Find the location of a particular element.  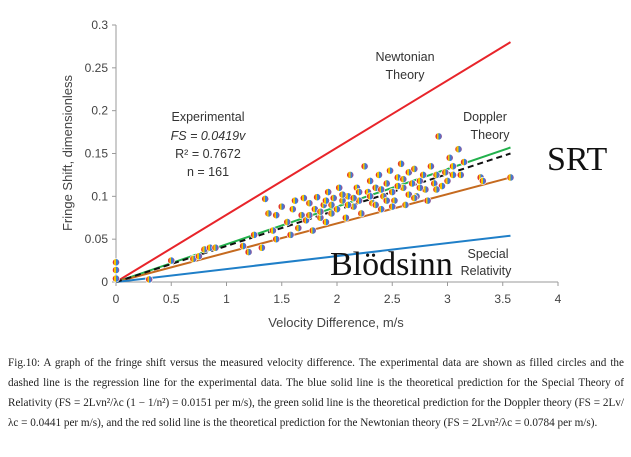

x-tick-label: 2.5 is located at coordinates (392, 299).